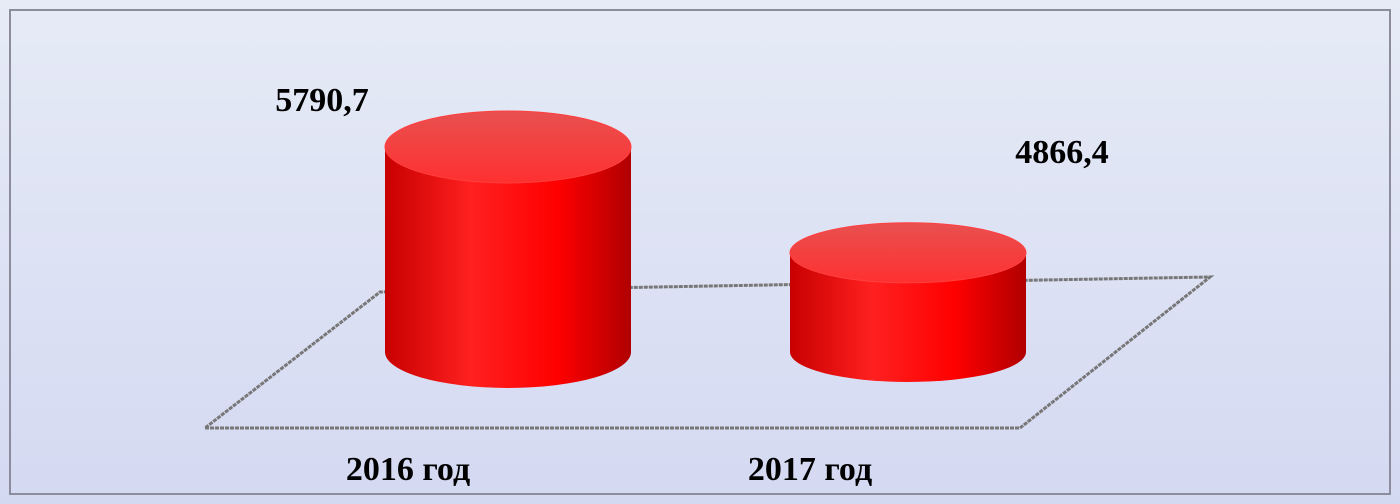 The height and width of the screenshot is (504, 1400). Describe the element at coordinates (322, 100) in the screenshot. I see `data-label: 5790,7` at that location.